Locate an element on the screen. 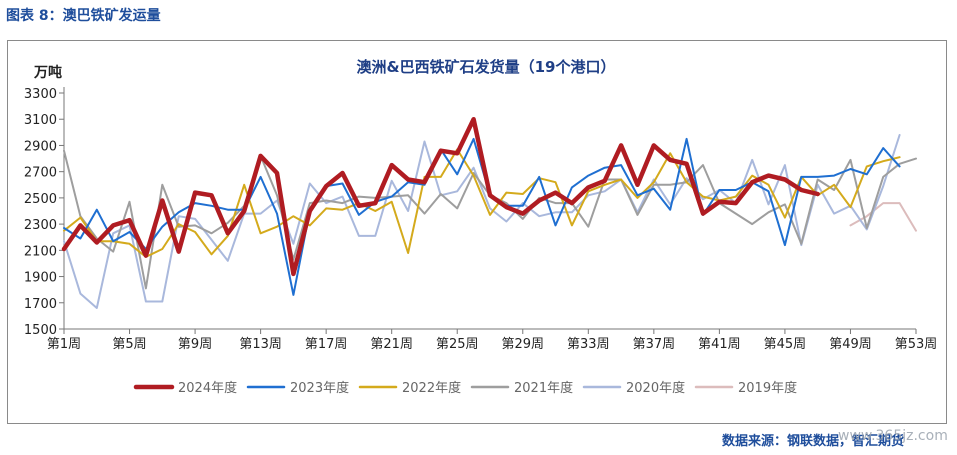 Image resolution: width=957 pixels, height=455 pixels. x-tick-label: 第53周 is located at coordinates (916, 344).